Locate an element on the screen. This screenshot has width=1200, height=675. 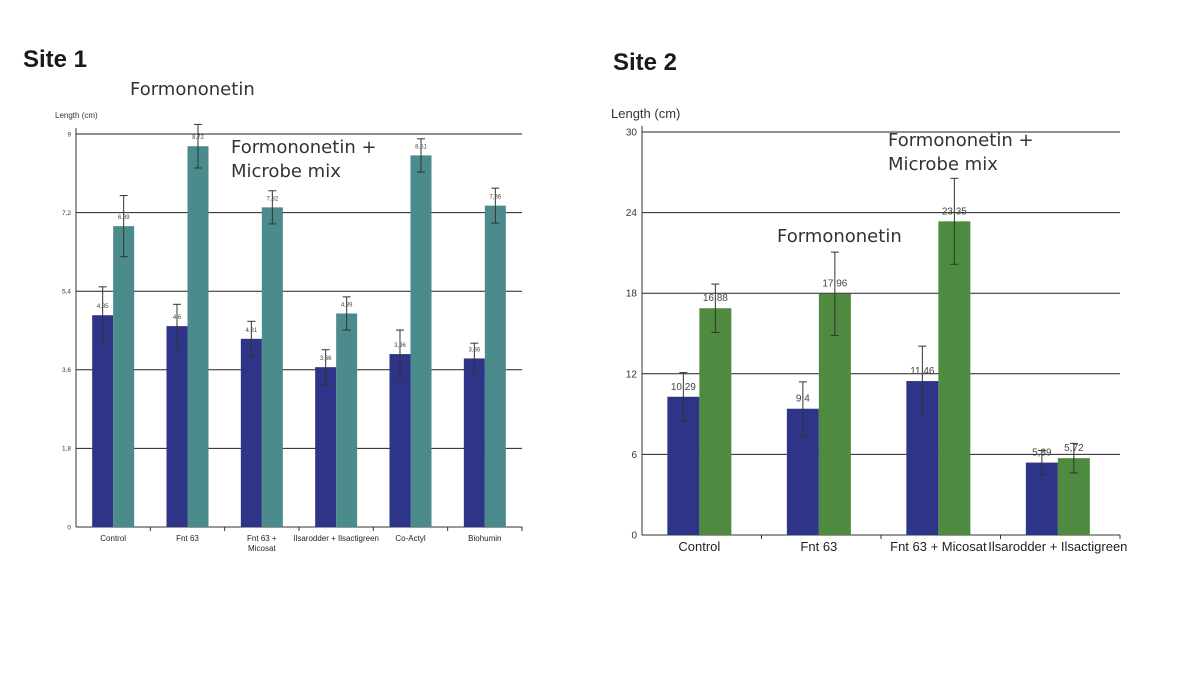
site2-title: Site 2 is located at coordinates (645, 62).